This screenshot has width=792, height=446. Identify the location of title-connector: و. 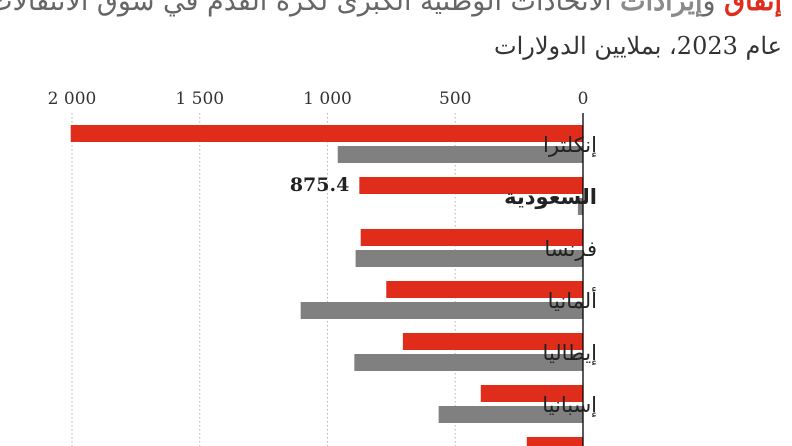
(713, 8).